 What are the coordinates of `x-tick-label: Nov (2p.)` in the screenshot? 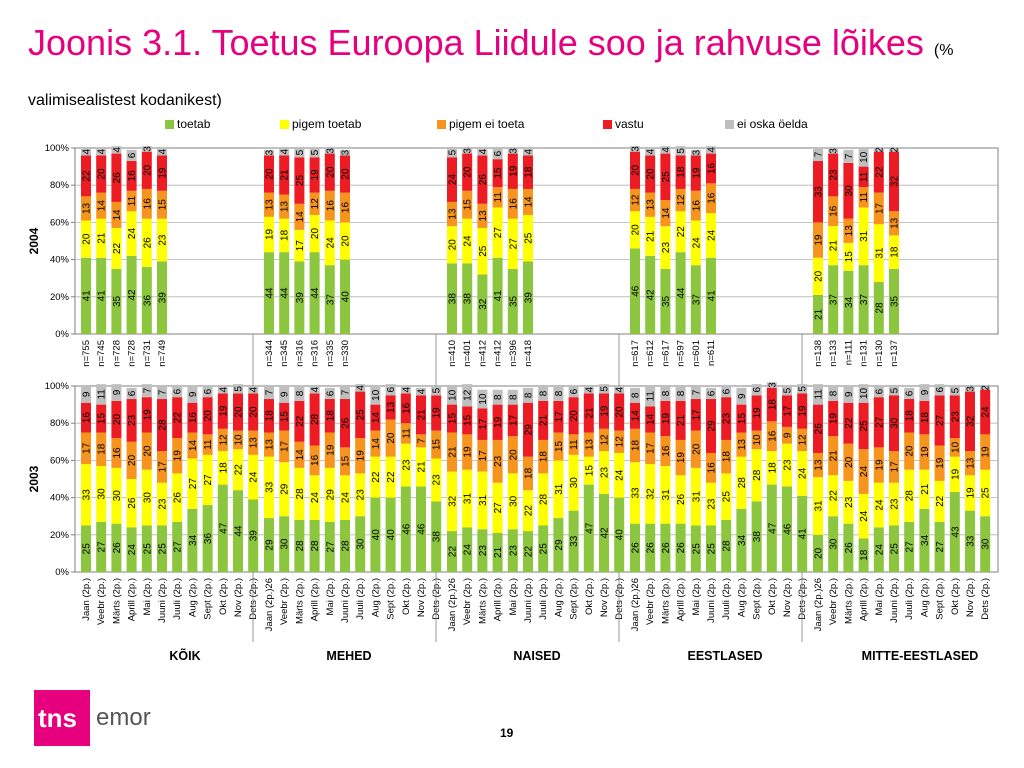 It's located at (421, 597).